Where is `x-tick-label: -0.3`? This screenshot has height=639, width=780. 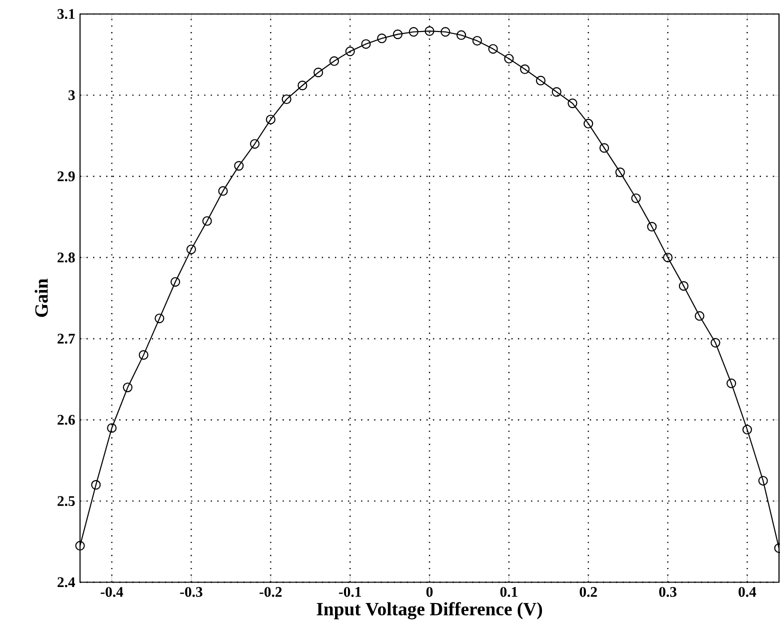
x-tick-label: -0.3 is located at coordinates (191, 591).